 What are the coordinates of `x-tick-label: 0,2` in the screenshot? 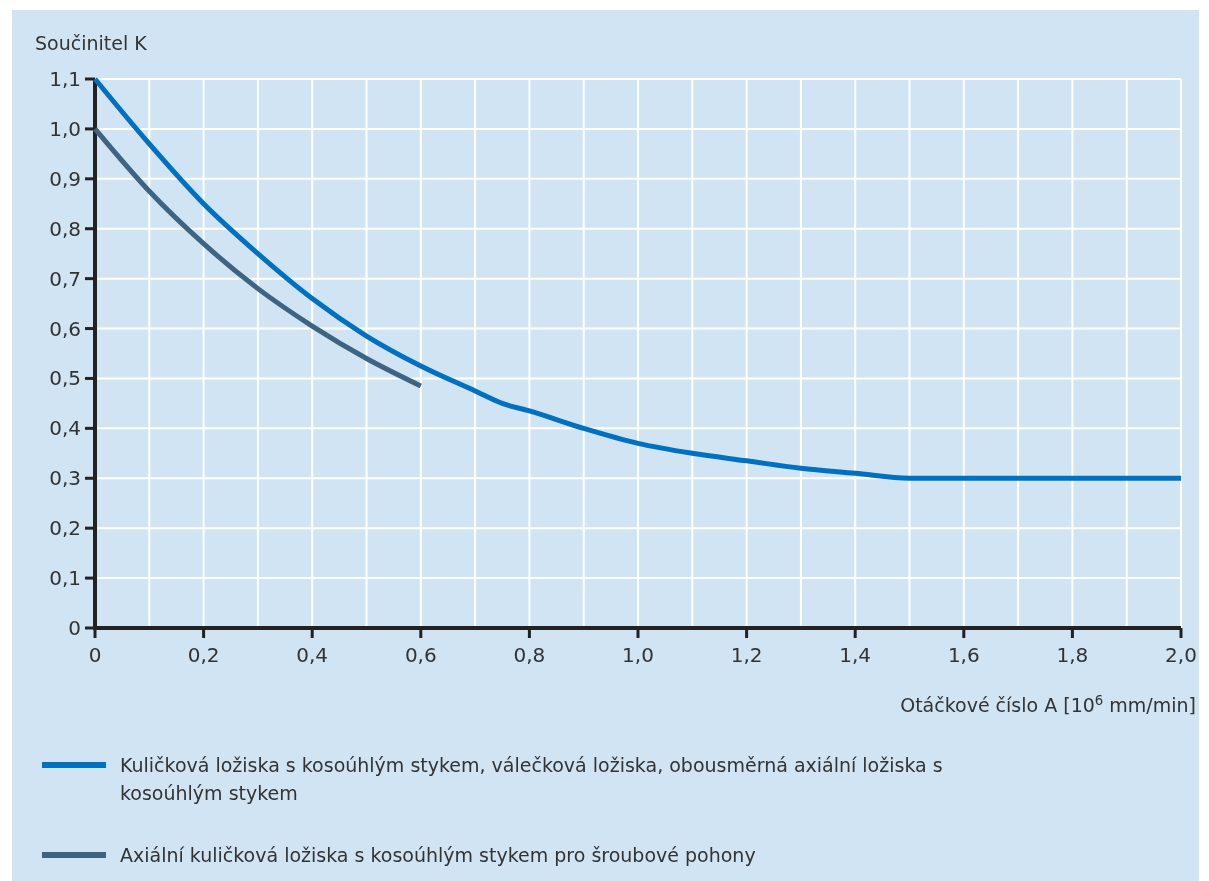 It's located at (203, 655).